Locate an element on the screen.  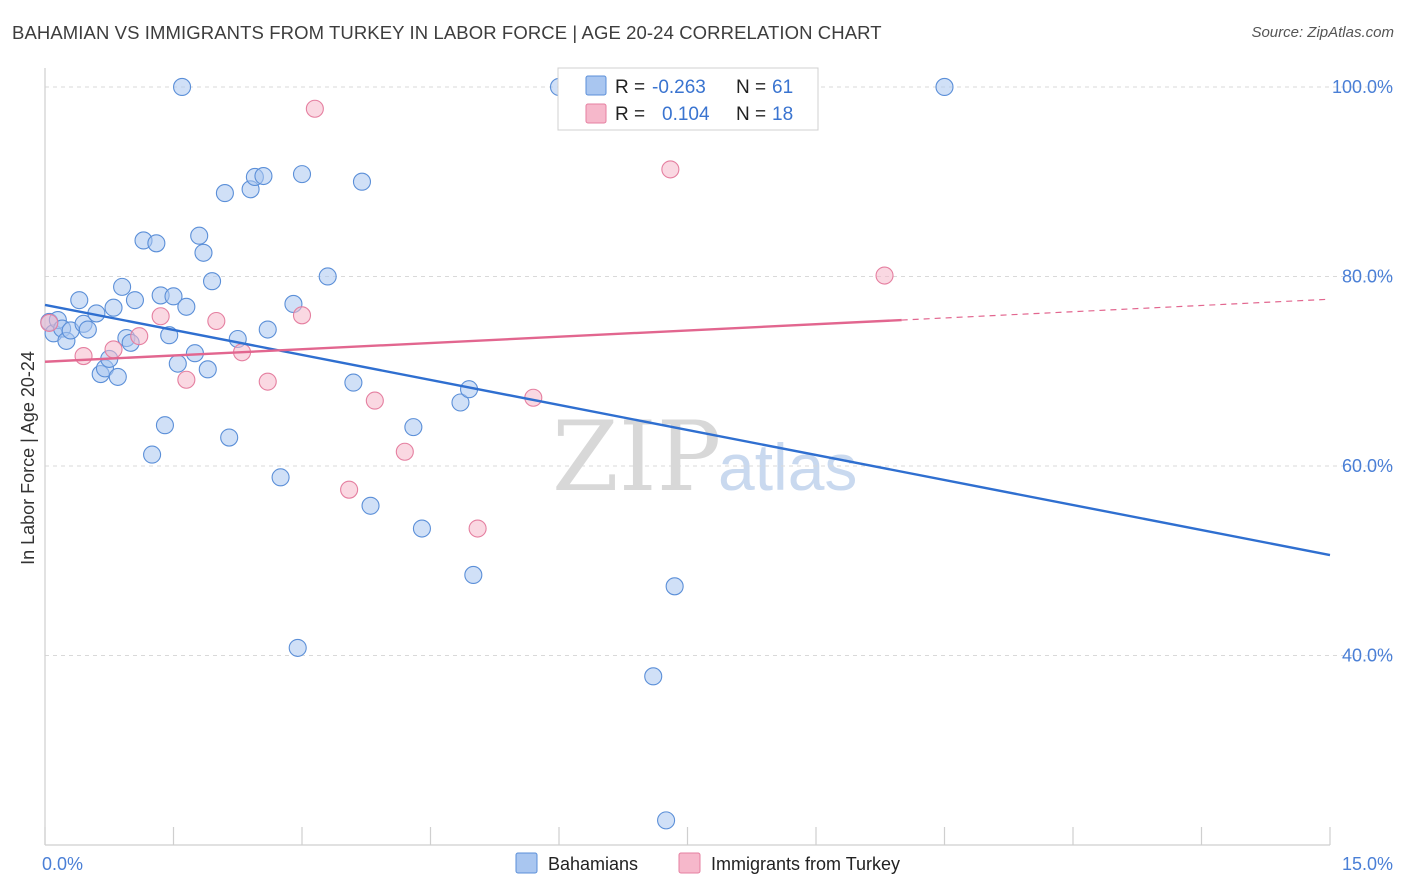
legend-label-bahamians: Bahamians is located at coordinates (593, 864).